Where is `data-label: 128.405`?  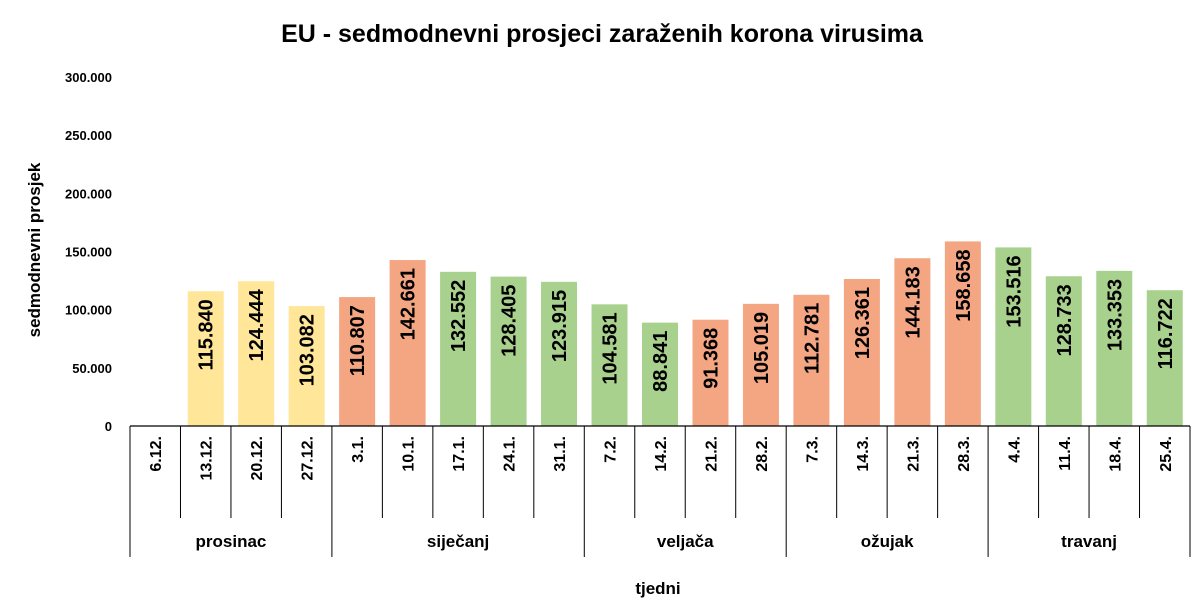
data-label: 128.405 is located at coordinates (510, 321).